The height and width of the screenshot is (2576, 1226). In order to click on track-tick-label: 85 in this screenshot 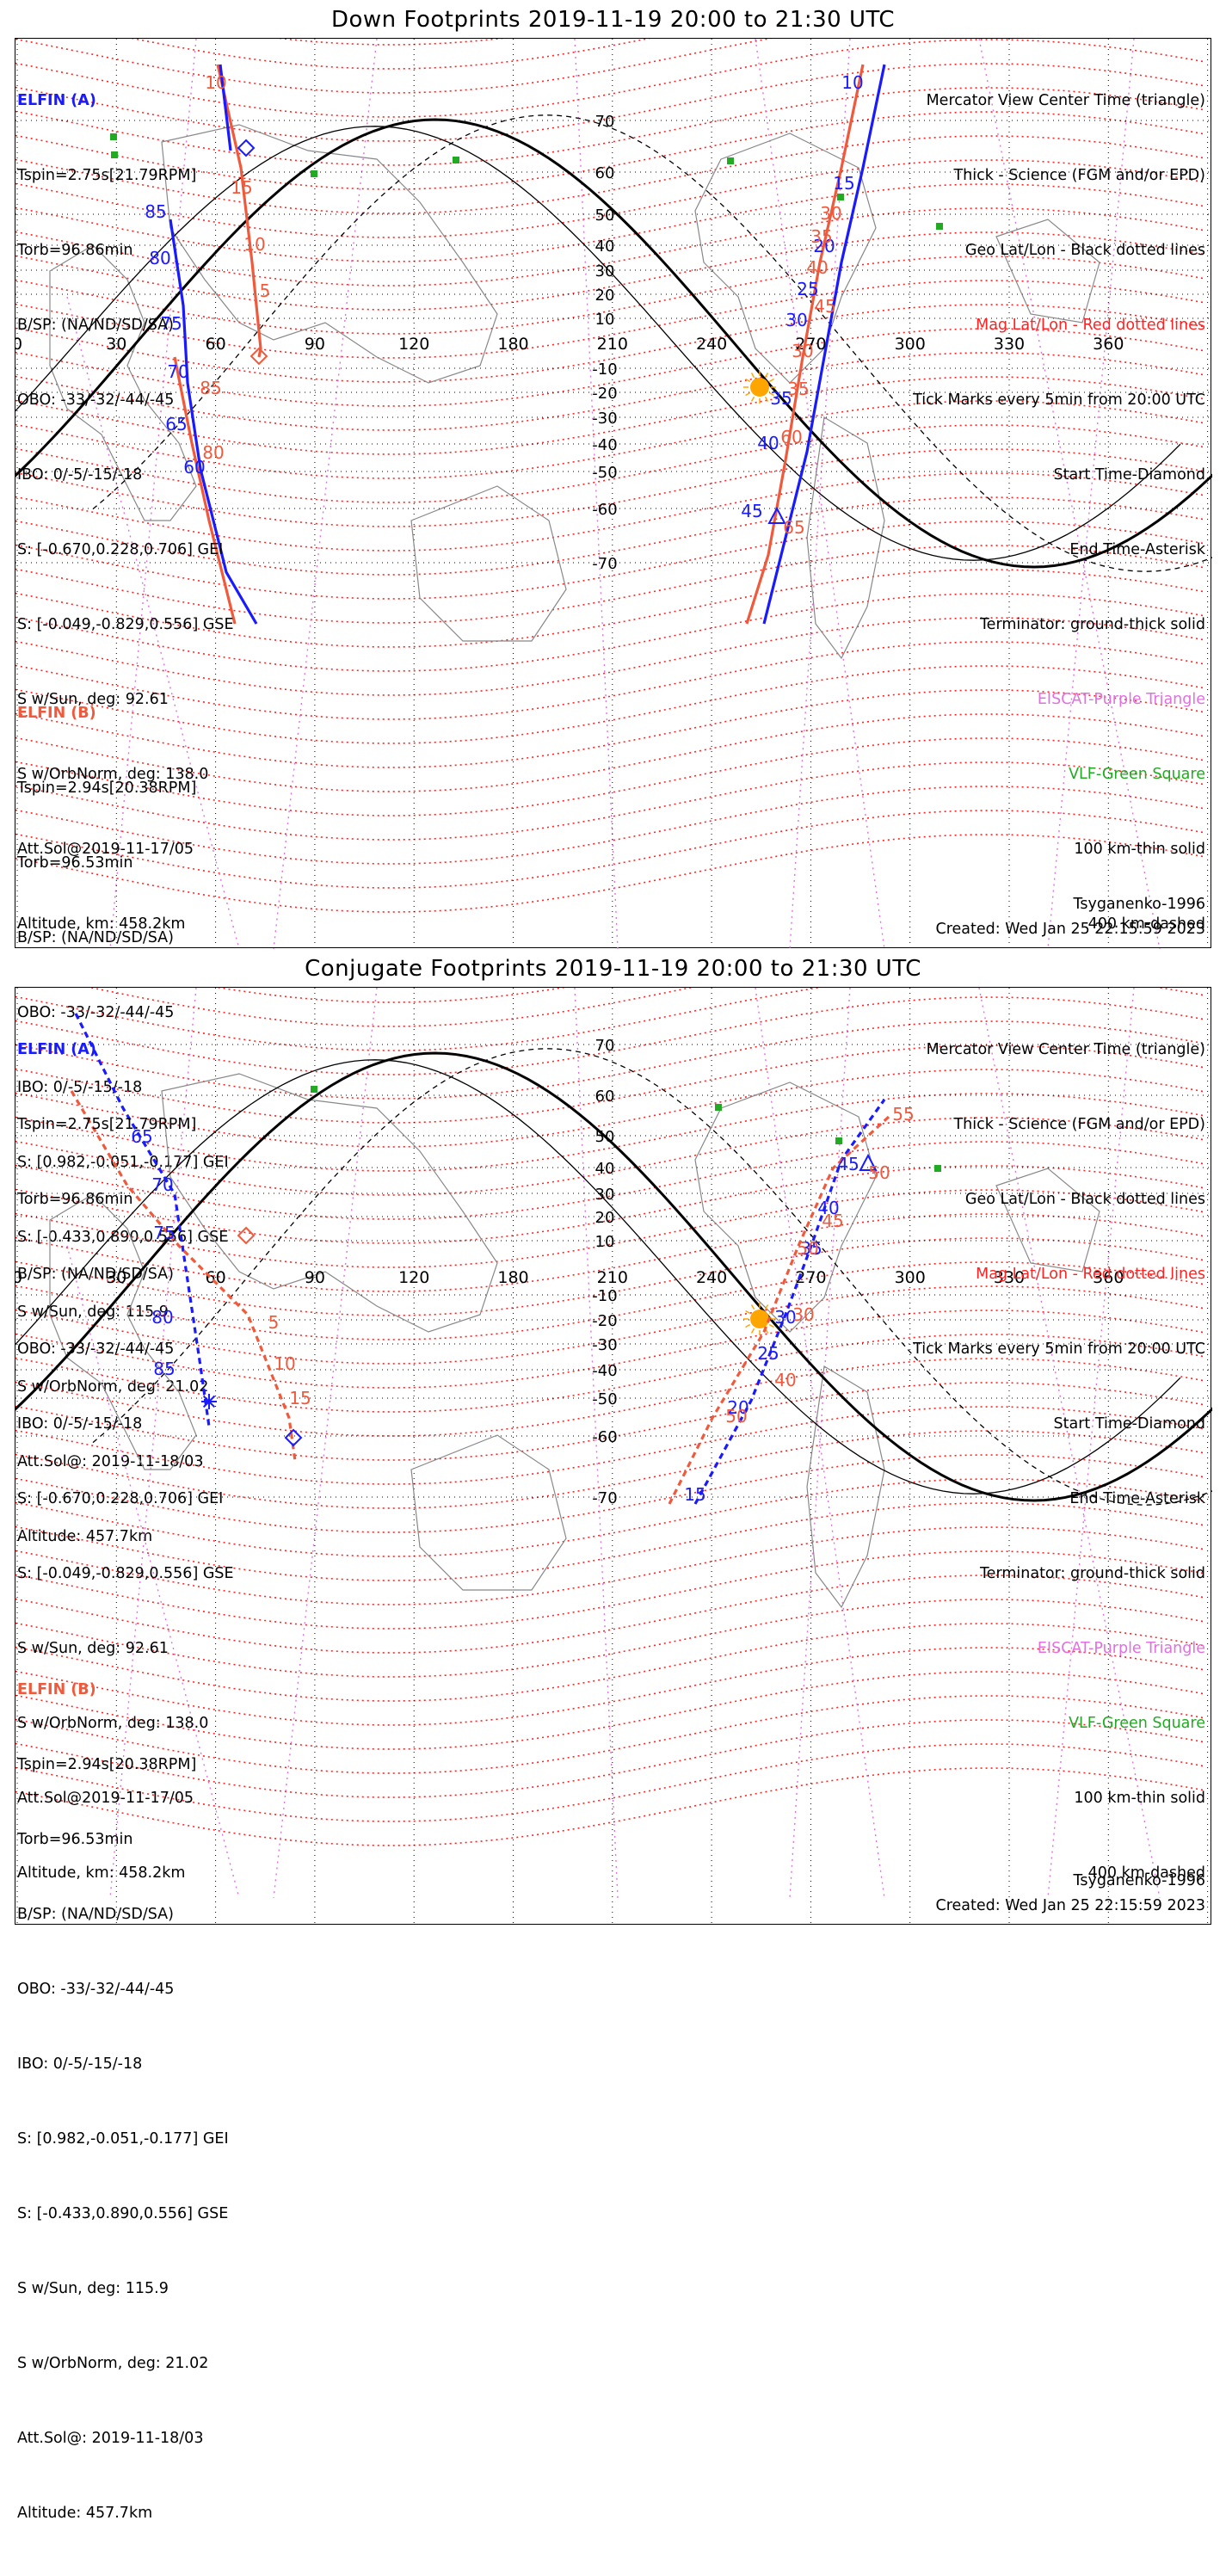, I will do `click(155, 211)`.